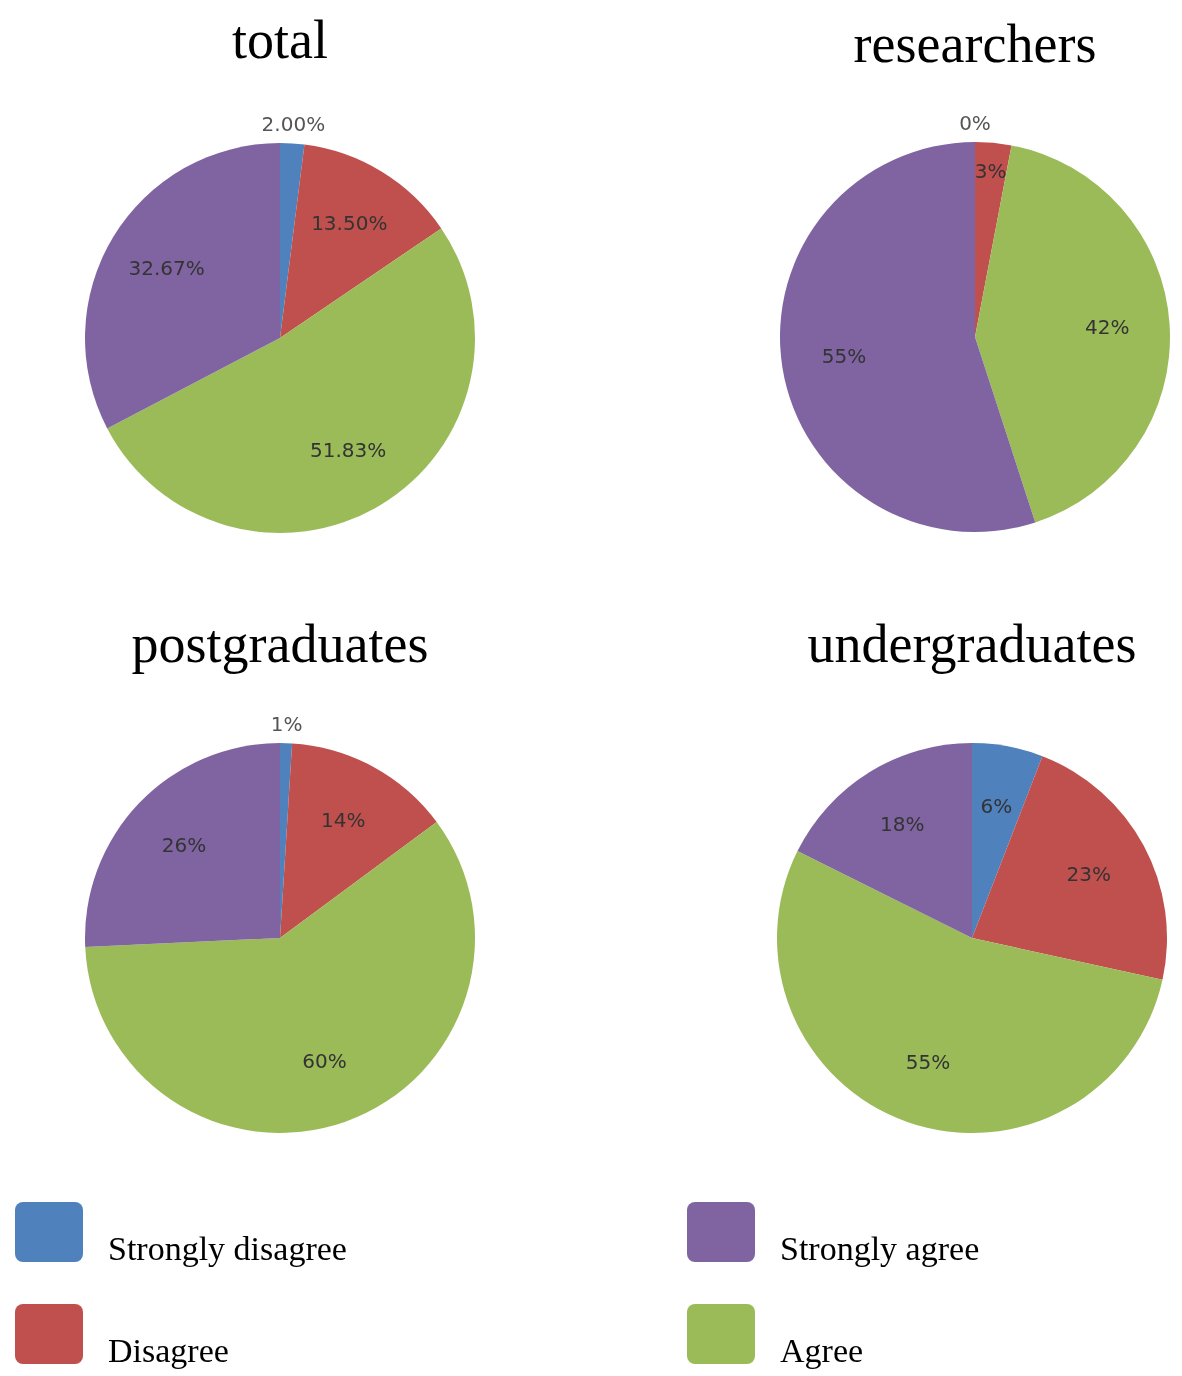 This screenshot has width=1182, height=1376. I want to click on data-label: 18%, so click(902, 823).